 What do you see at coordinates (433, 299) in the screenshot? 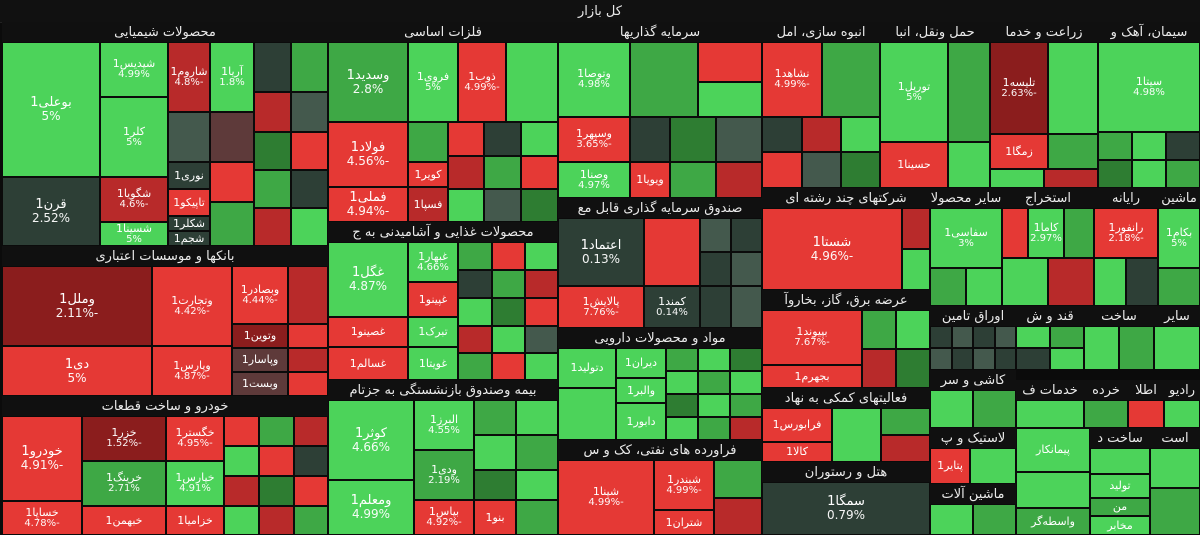
I see `tile-ghpinoo: غپینو1` at bounding box center [433, 299].